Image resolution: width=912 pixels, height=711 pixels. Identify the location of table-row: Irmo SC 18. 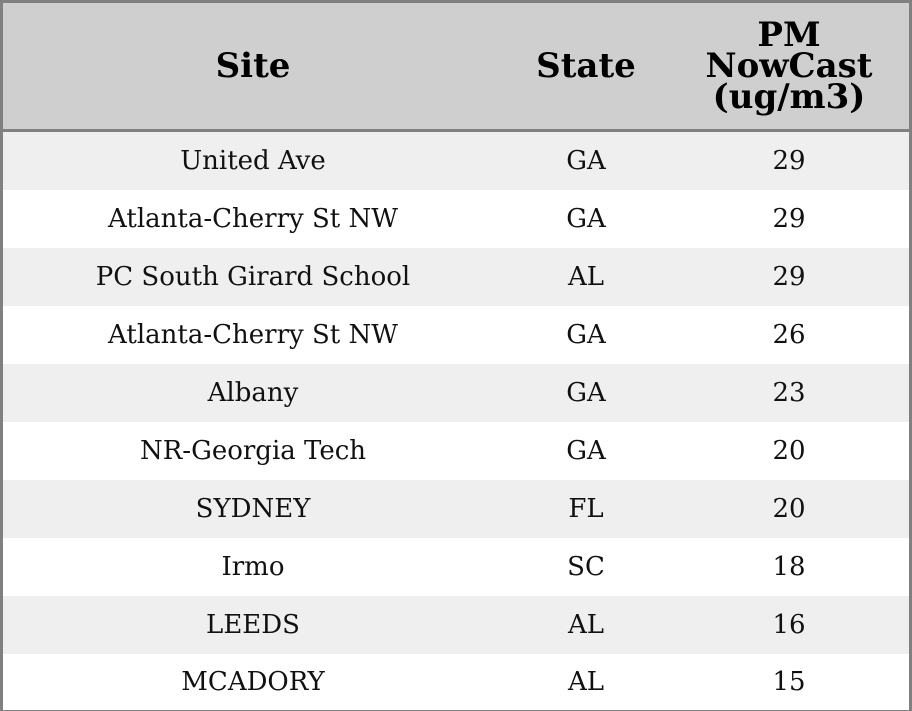
(456, 567).